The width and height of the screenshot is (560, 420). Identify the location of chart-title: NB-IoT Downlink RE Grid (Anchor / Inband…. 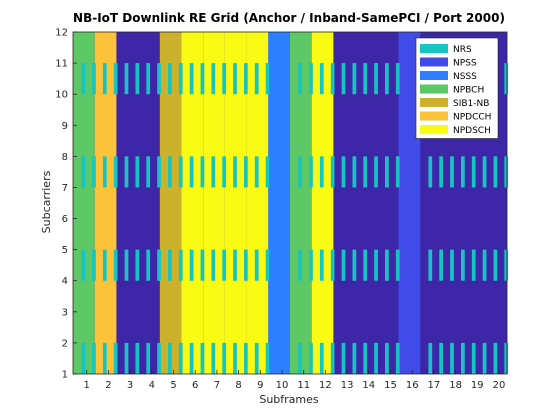
(289, 18).